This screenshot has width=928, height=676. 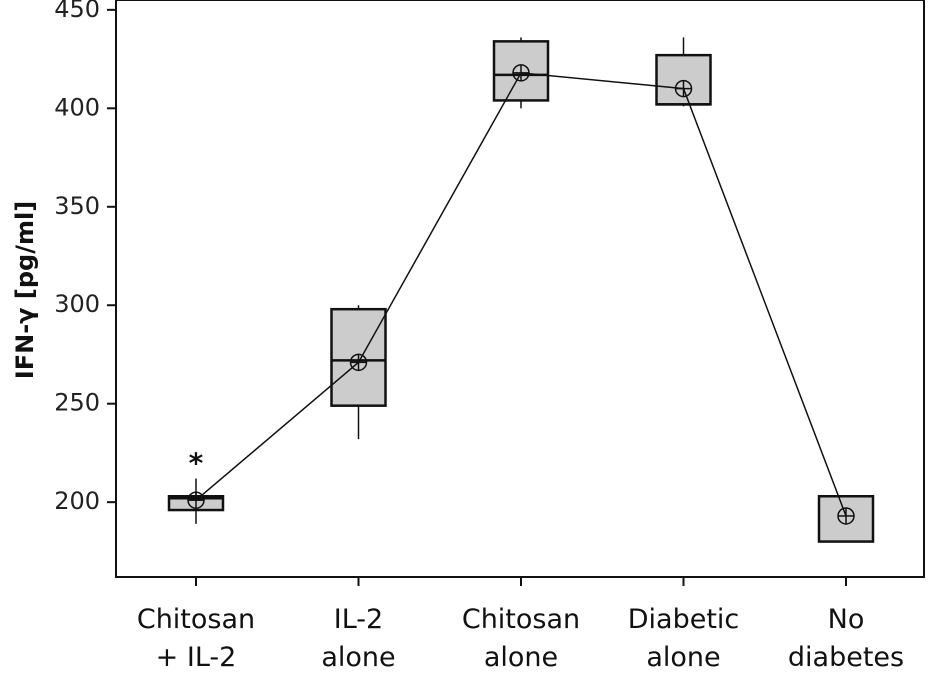 What do you see at coordinates (358, 619) in the screenshot?
I see `x-category-label-line: IL-2` at bounding box center [358, 619].